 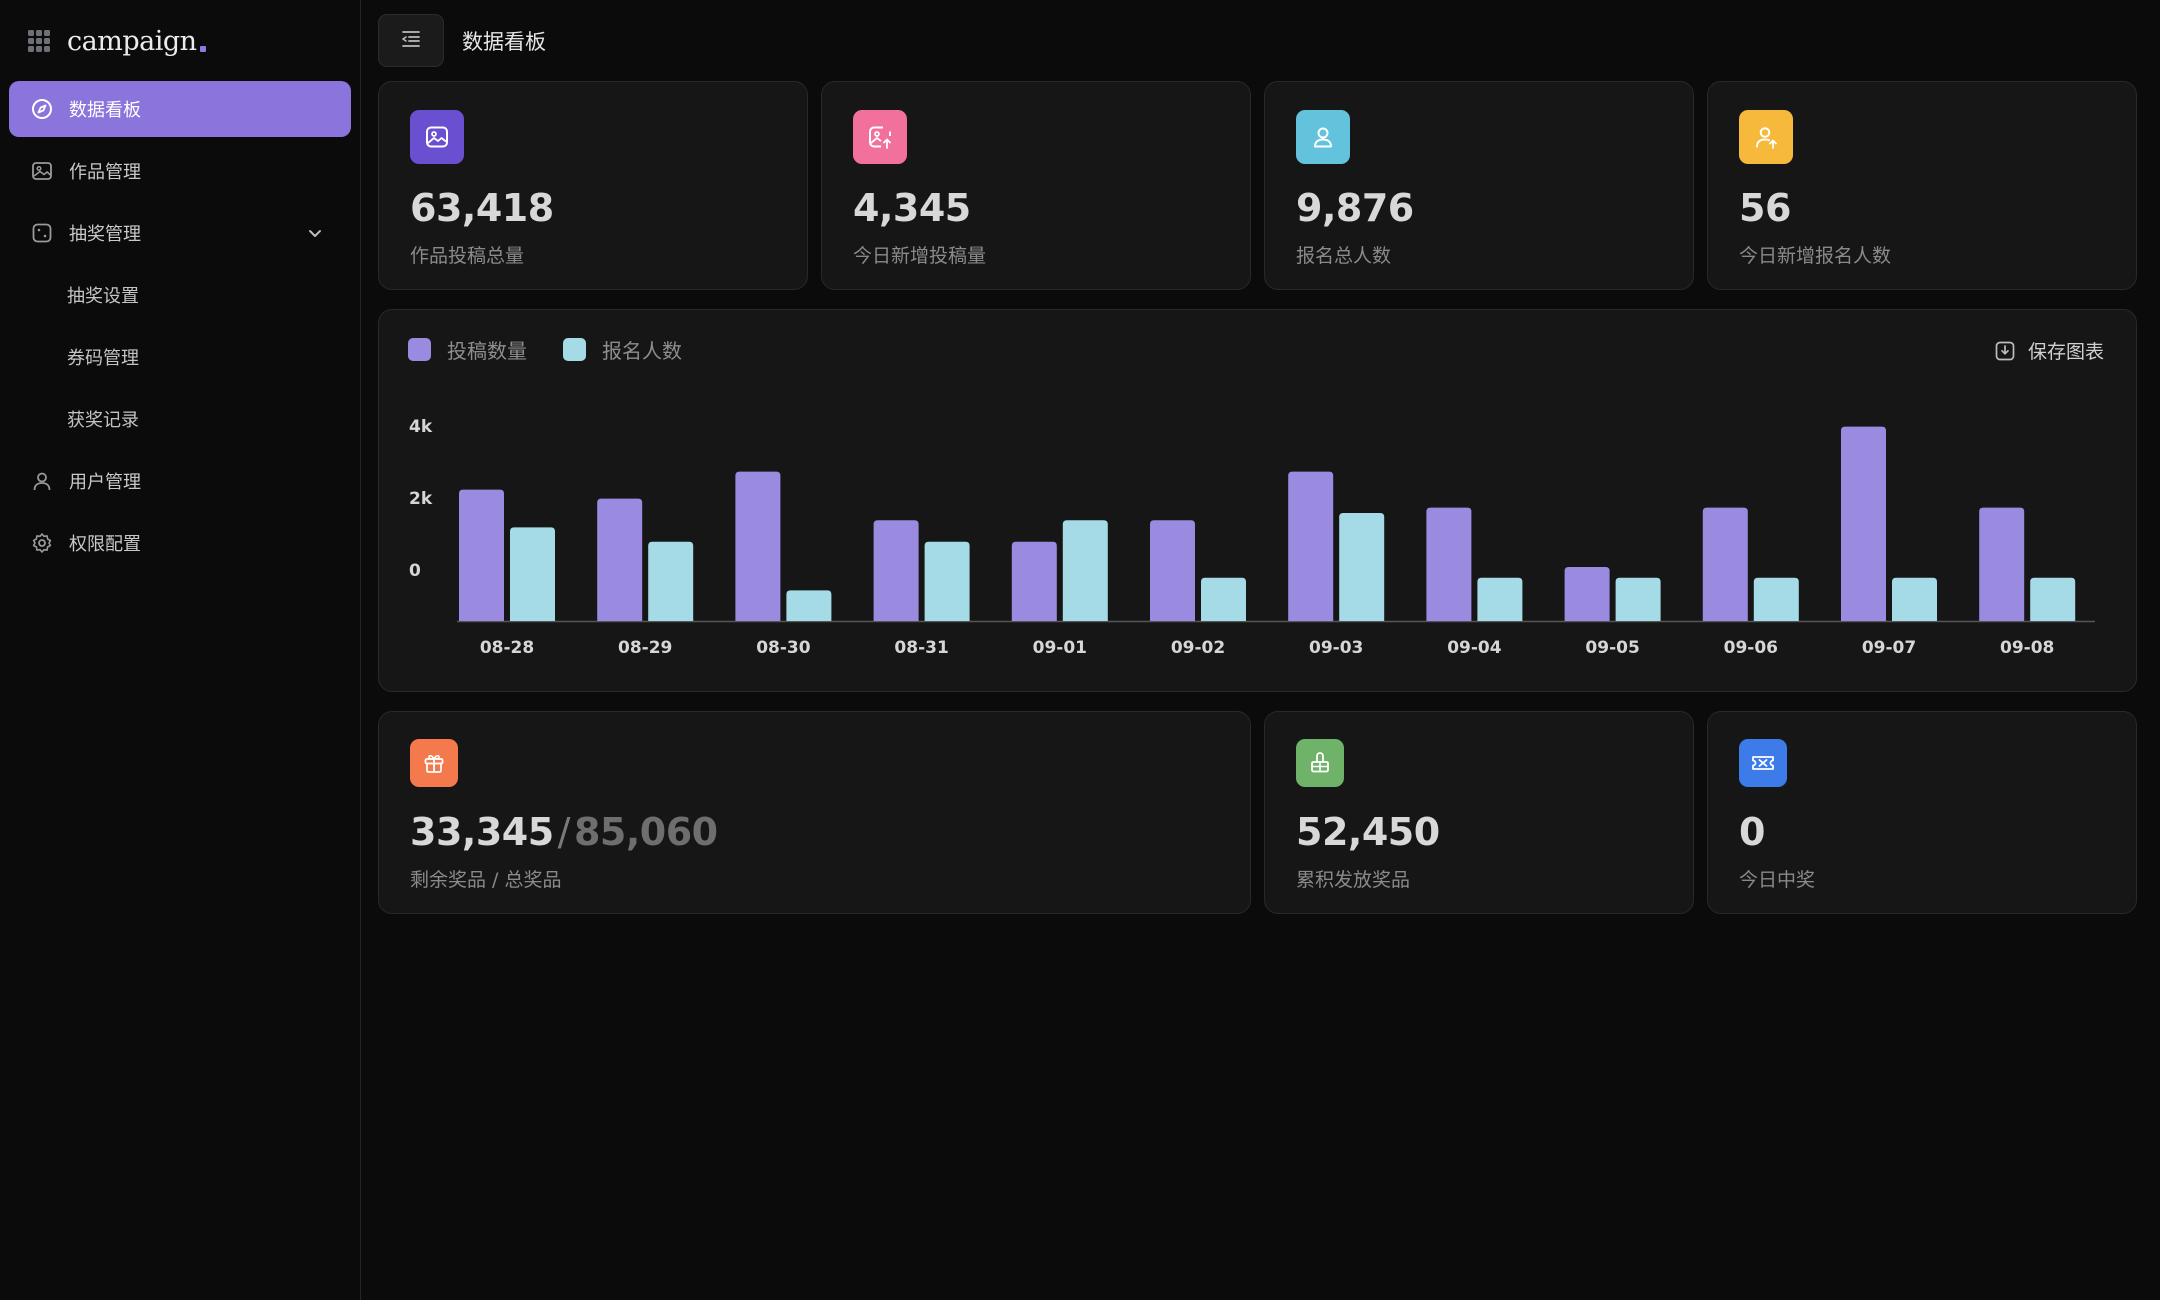 I want to click on legend-item-submissions: 投稿数量, so click(x=467, y=349).